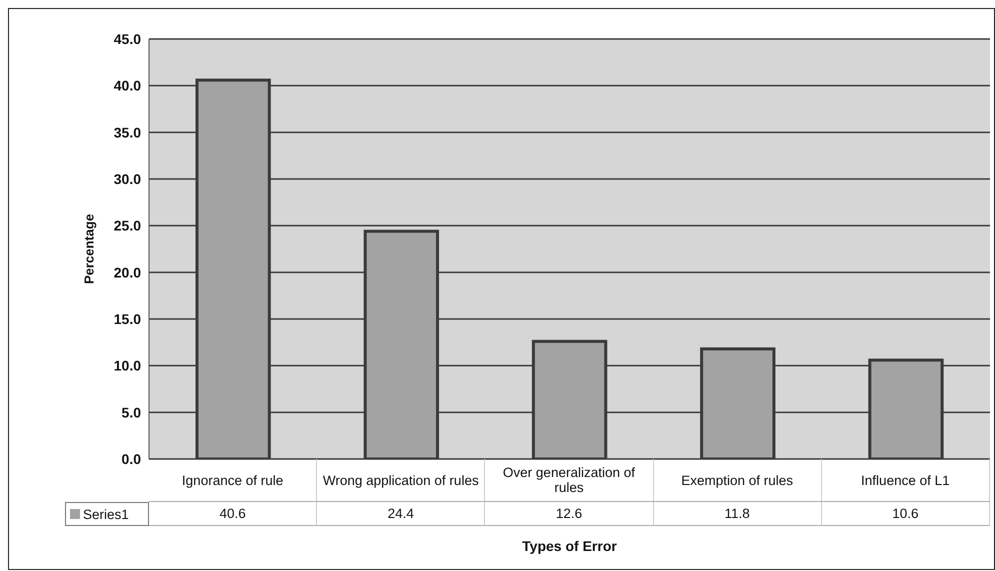 This screenshot has height=571, width=995. What do you see at coordinates (132, 412) in the screenshot?
I see `y-tick-label: 5.0` at bounding box center [132, 412].